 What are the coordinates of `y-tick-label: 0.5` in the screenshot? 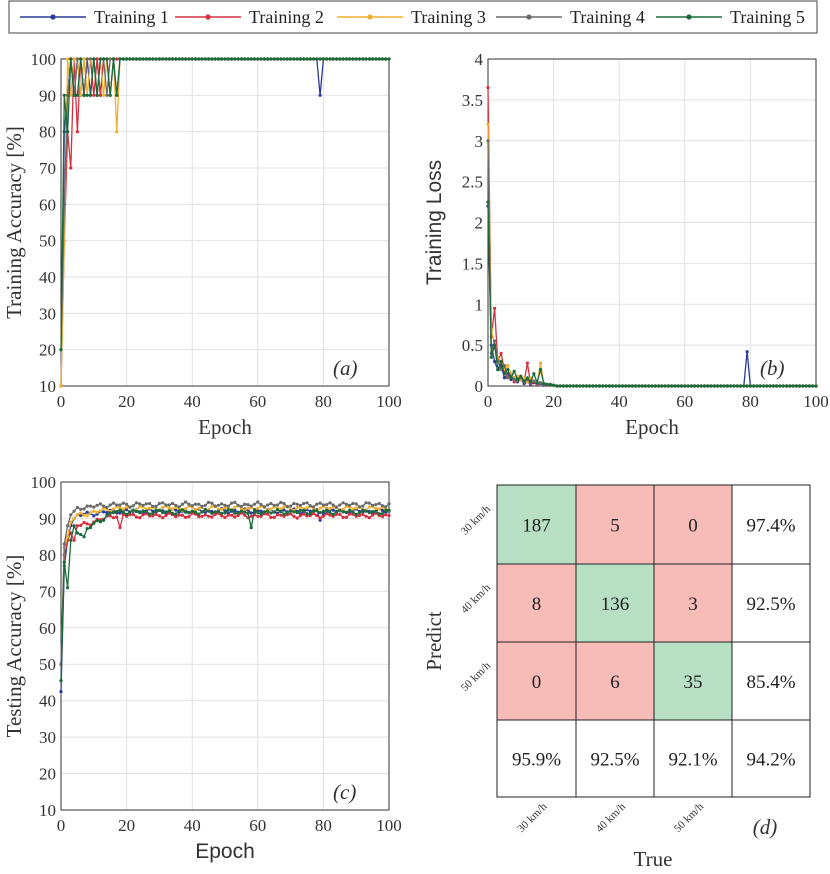 It's located at (472, 345).